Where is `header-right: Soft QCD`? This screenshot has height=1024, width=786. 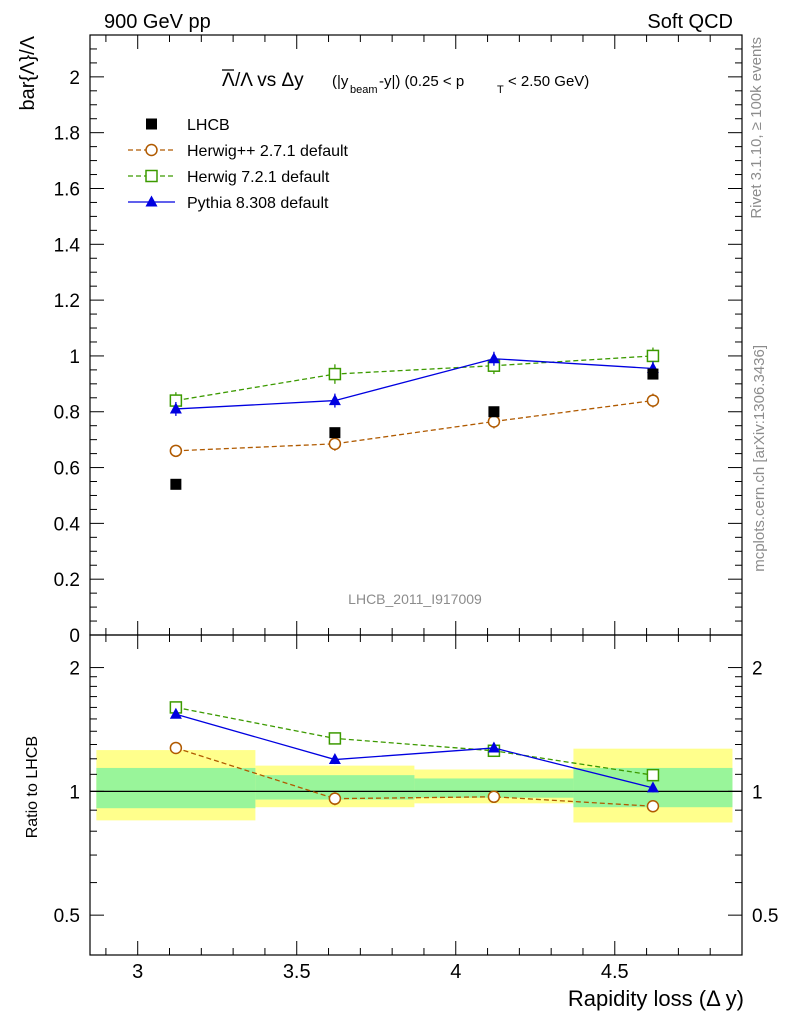
header-right: Soft QCD is located at coordinates (690, 22).